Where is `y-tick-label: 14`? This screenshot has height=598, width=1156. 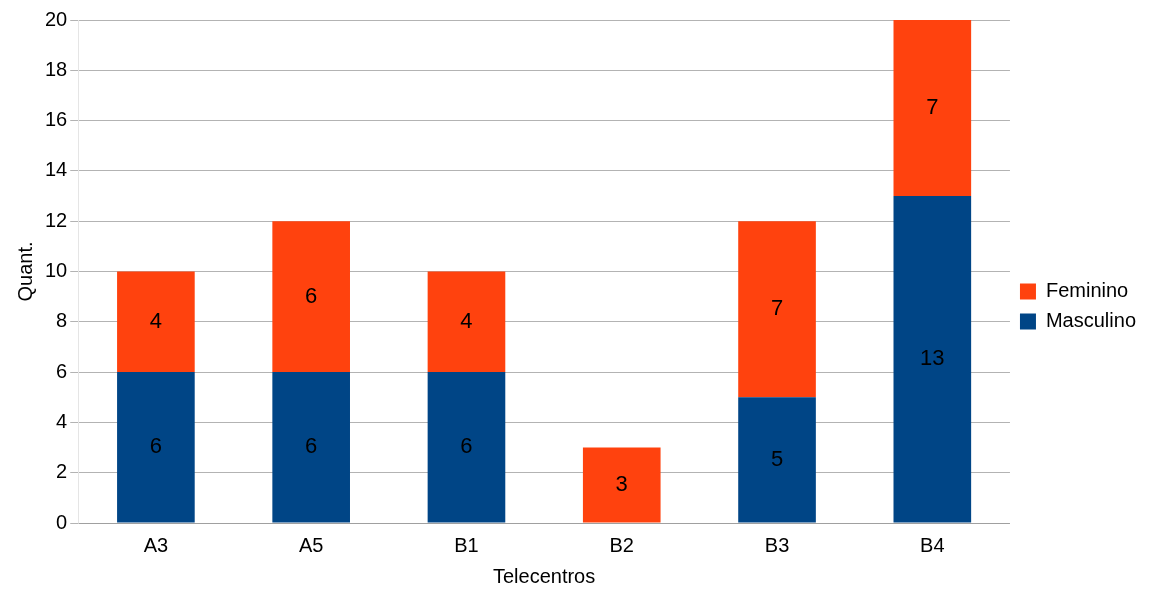
y-tick-label: 14 is located at coordinates (56, 169).